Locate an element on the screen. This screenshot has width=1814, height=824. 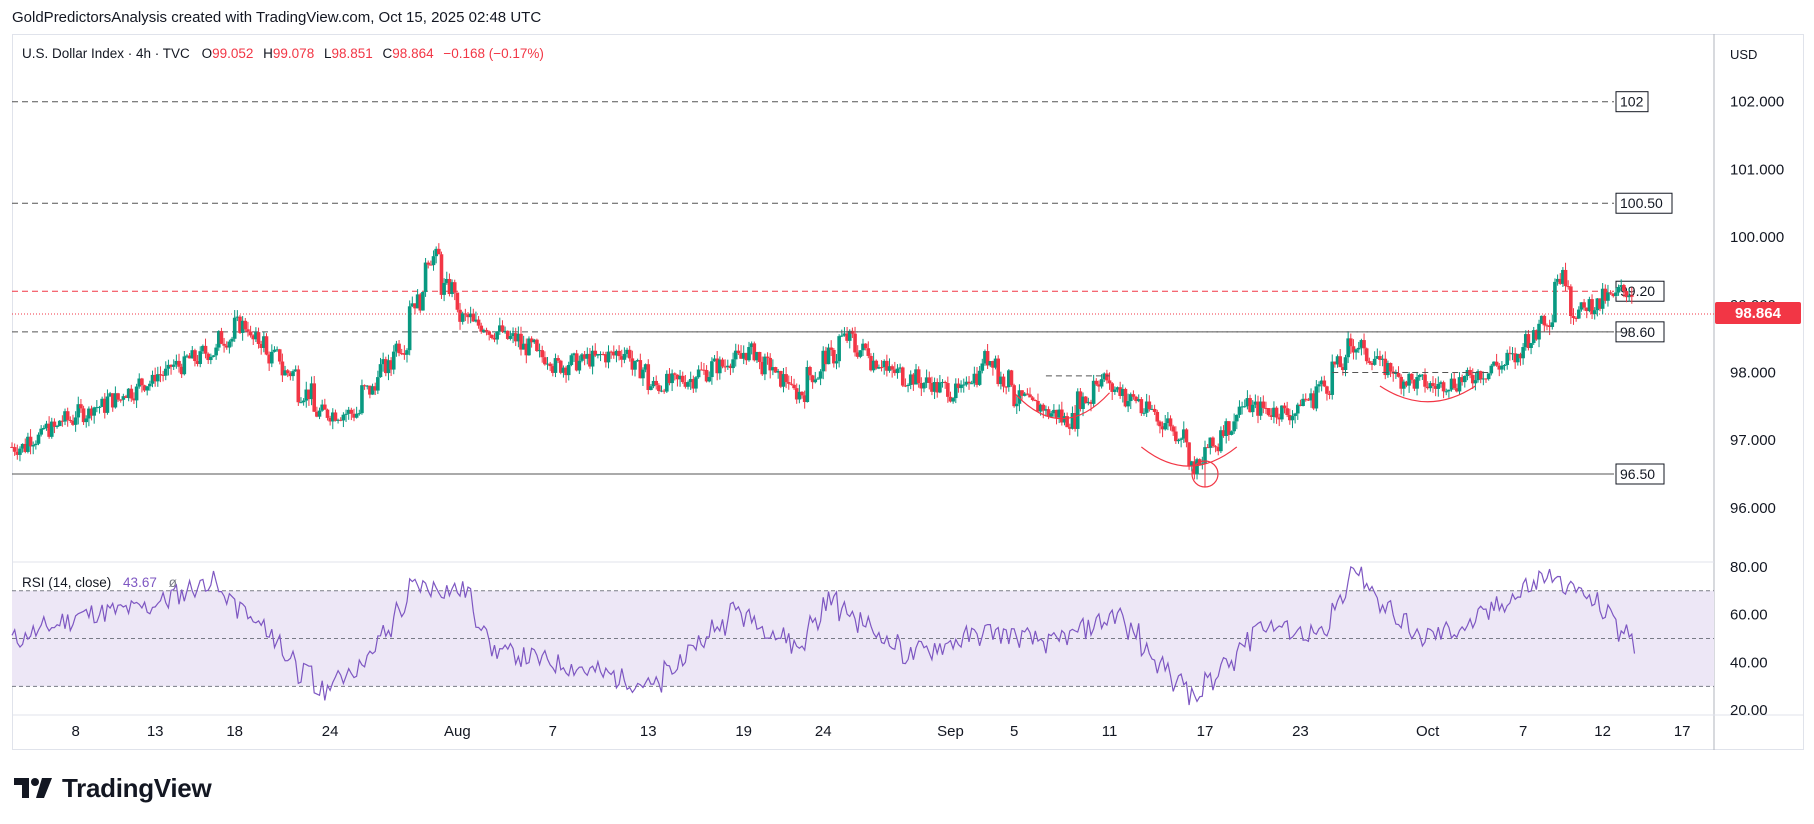
currency-label: USD is located at coordinates (1743, 54).